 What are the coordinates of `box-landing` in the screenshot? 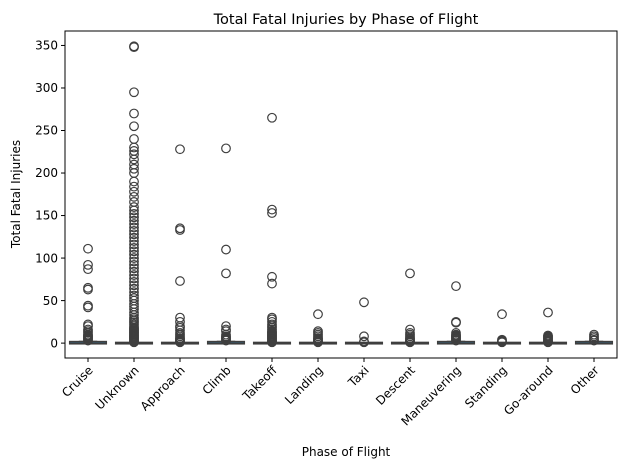 It's located at (318, 328).